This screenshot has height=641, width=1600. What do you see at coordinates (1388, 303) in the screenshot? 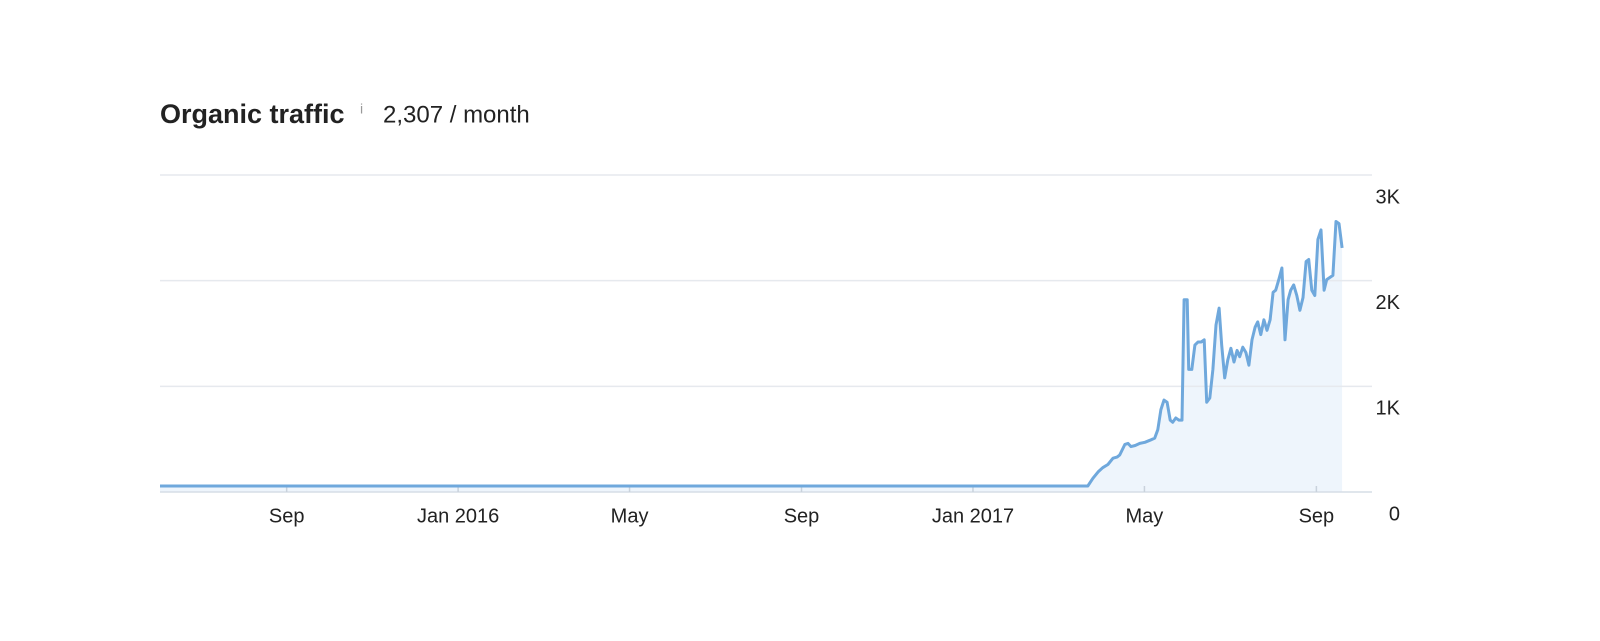
I see `y-tick-label: 2K` at bounding box center [1388, 303].